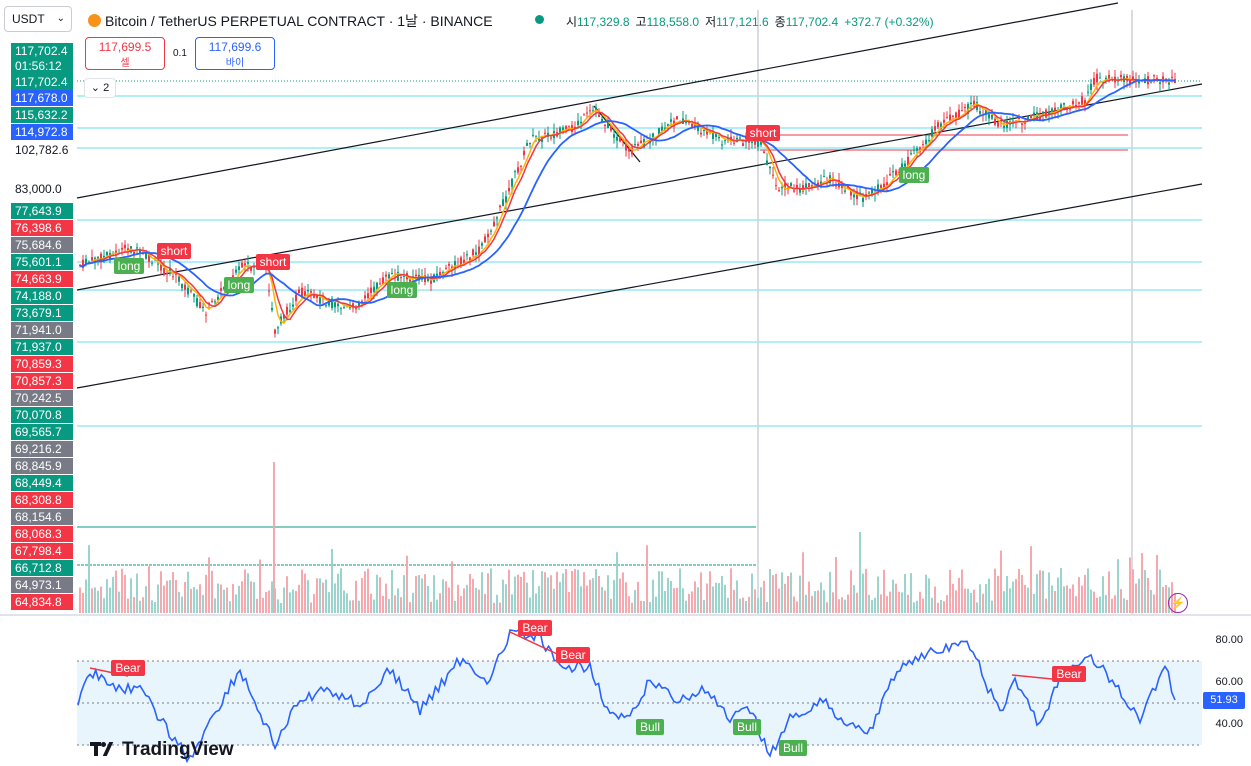  What do you see at coordinates (178, 749) in the screenshot?
I see `tradingview-text: TradingView` at bounding box center [178, 749].